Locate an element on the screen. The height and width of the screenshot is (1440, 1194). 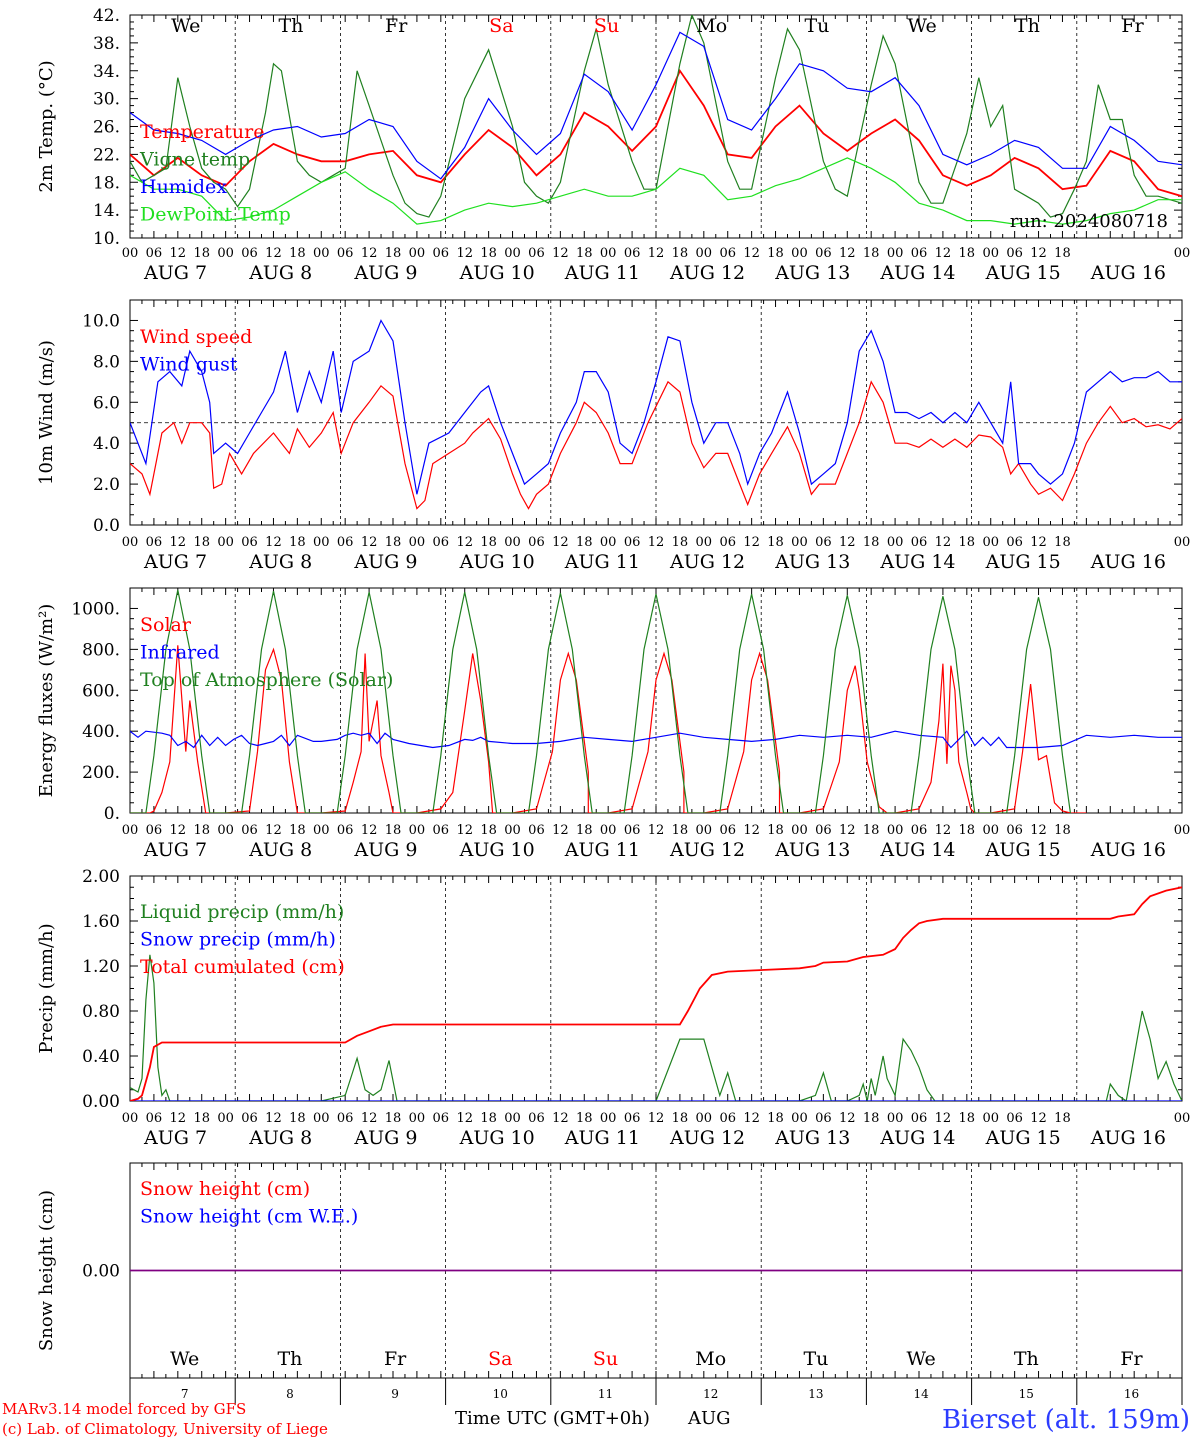
y-axis-label: Energy fluxes (W/m²) is located at coordinates (46, 701).